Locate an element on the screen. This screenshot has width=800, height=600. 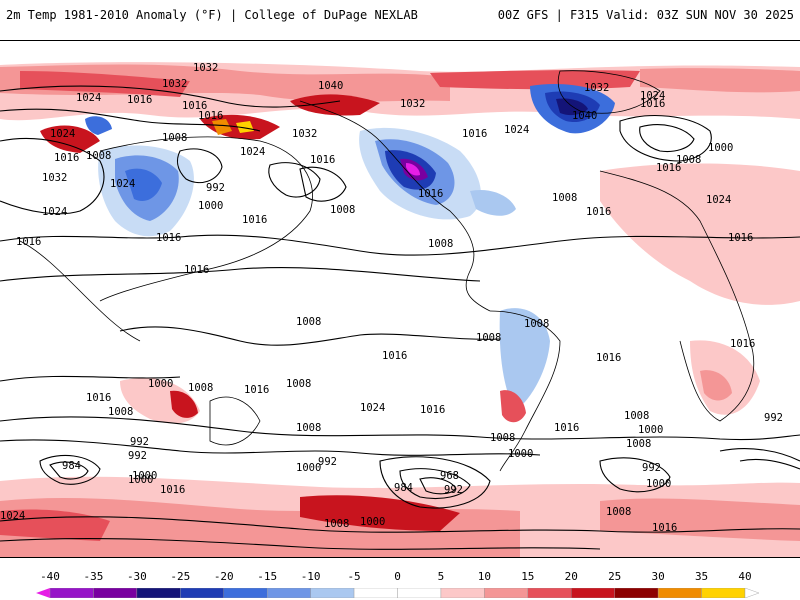
colorbar-tick-label: 20 is located at coordinates (571, 576).